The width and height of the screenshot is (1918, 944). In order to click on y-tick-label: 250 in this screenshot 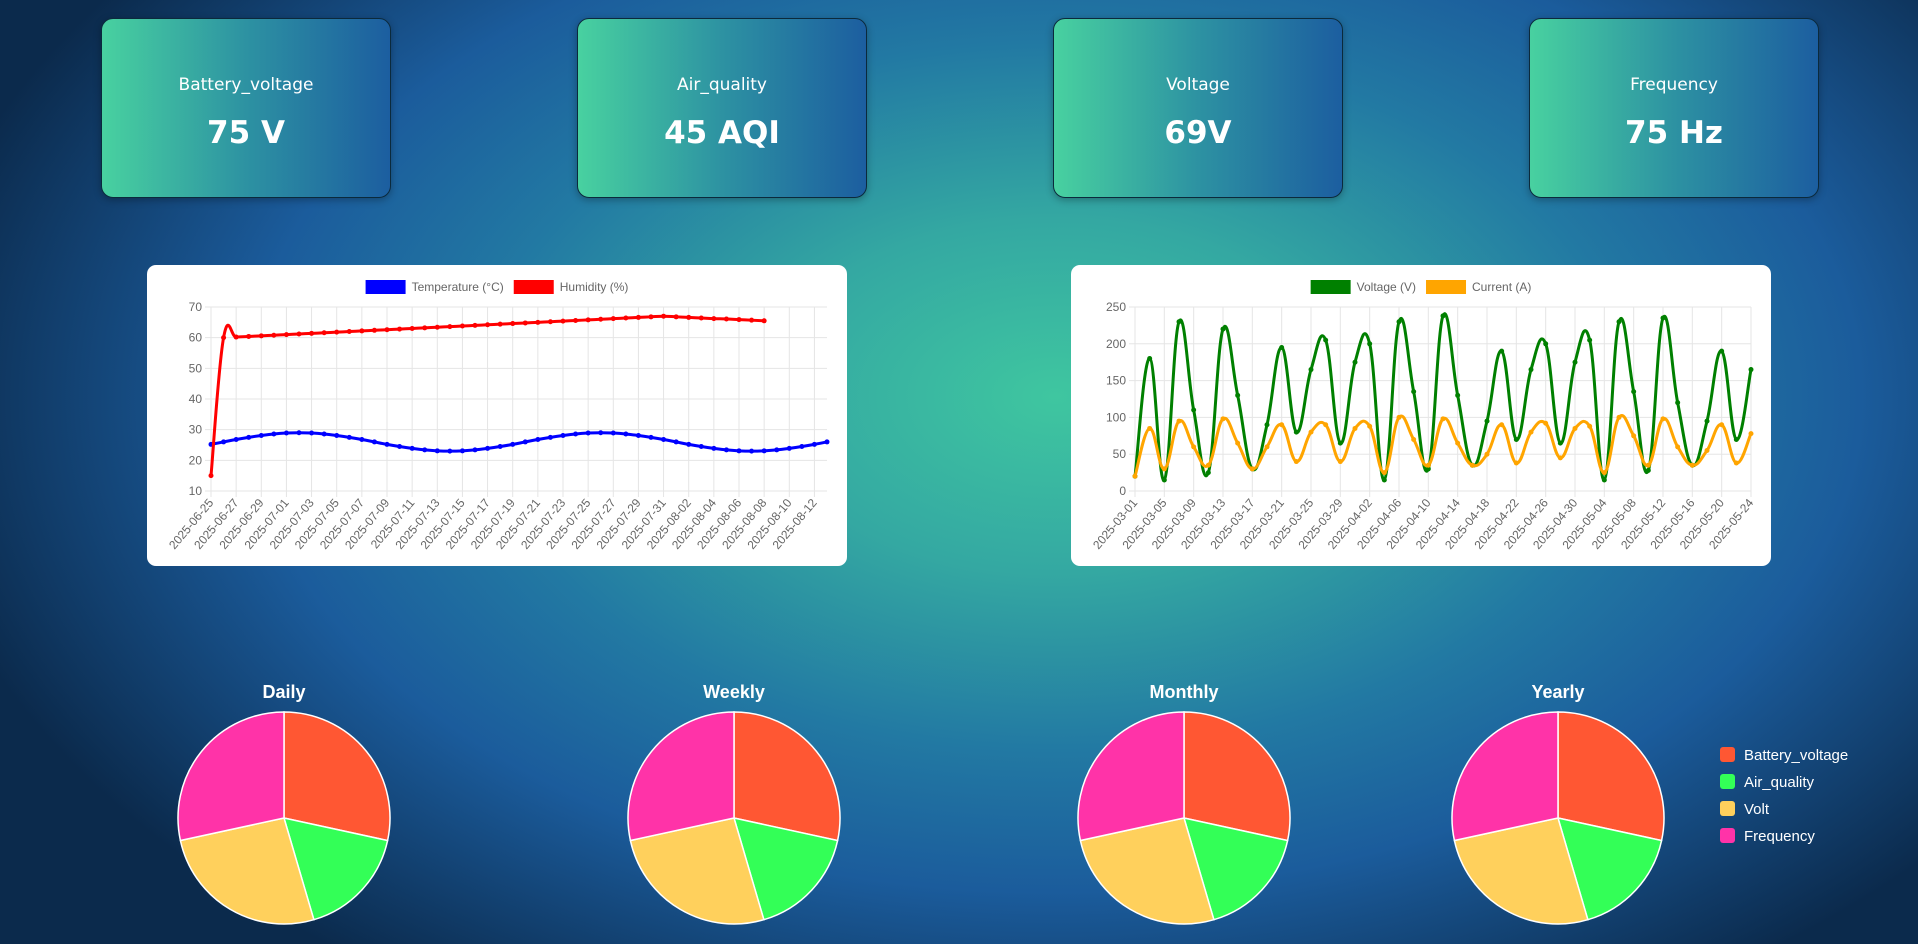, I will do `click(1116, 307)`.